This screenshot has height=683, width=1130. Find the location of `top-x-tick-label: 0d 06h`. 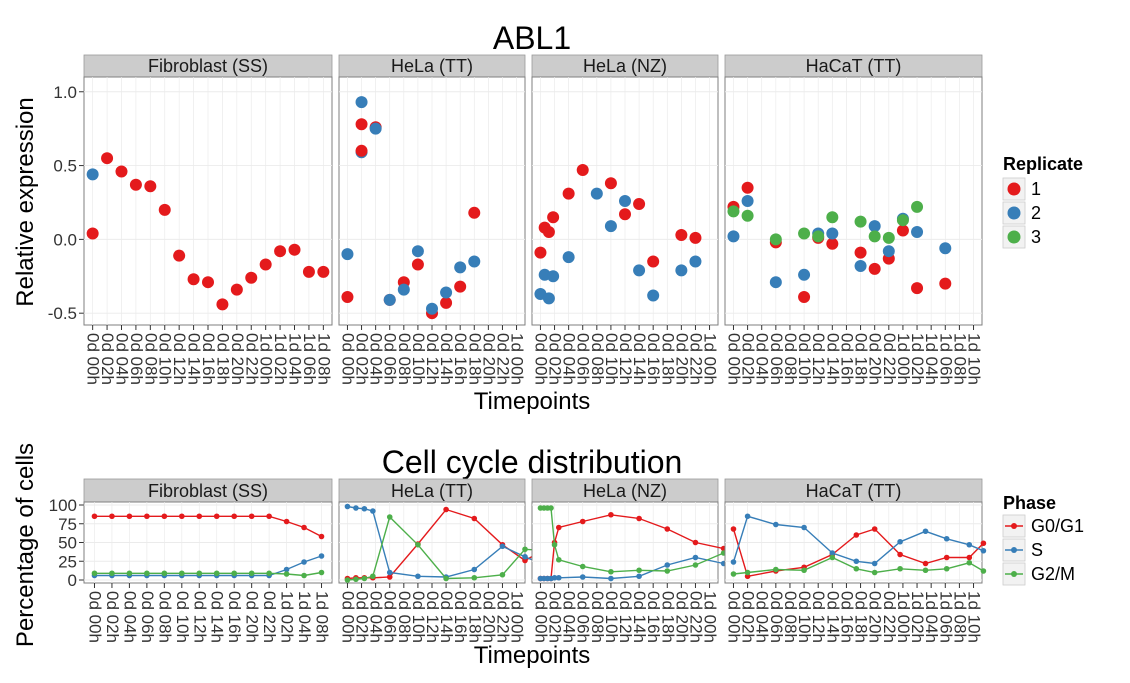

top-x-tick-label: 0d 06h is located at coordinates (583, 359).